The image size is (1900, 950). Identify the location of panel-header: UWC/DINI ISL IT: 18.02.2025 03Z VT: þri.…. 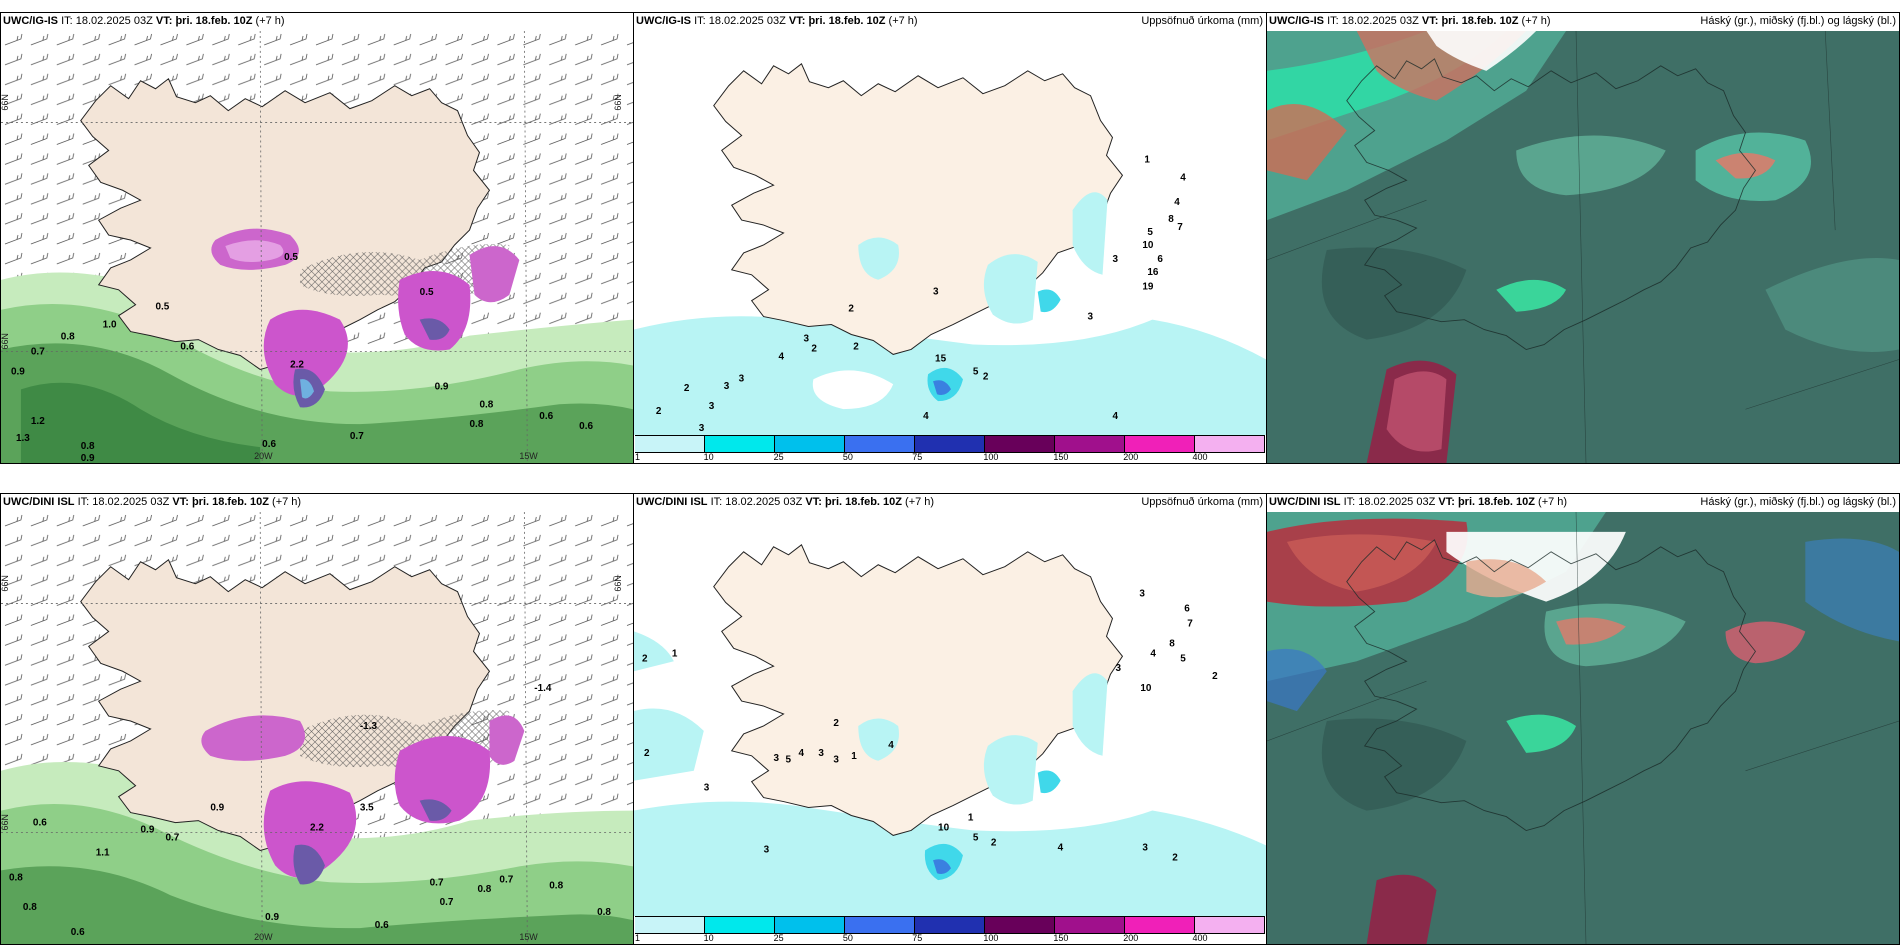
(152, 502).